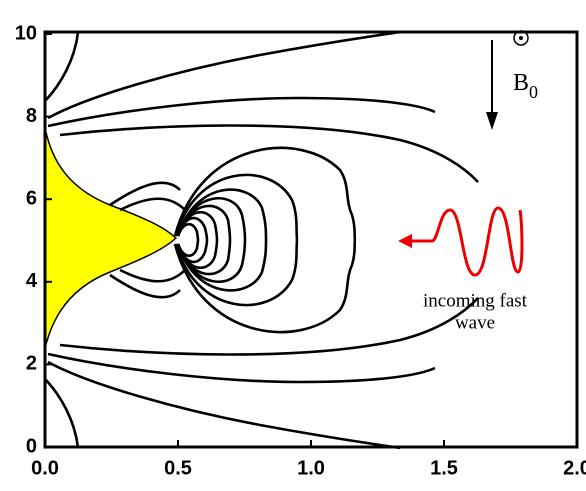 The image size is (586, 491). I want to click on field-arrowhead, so click(492, 121).